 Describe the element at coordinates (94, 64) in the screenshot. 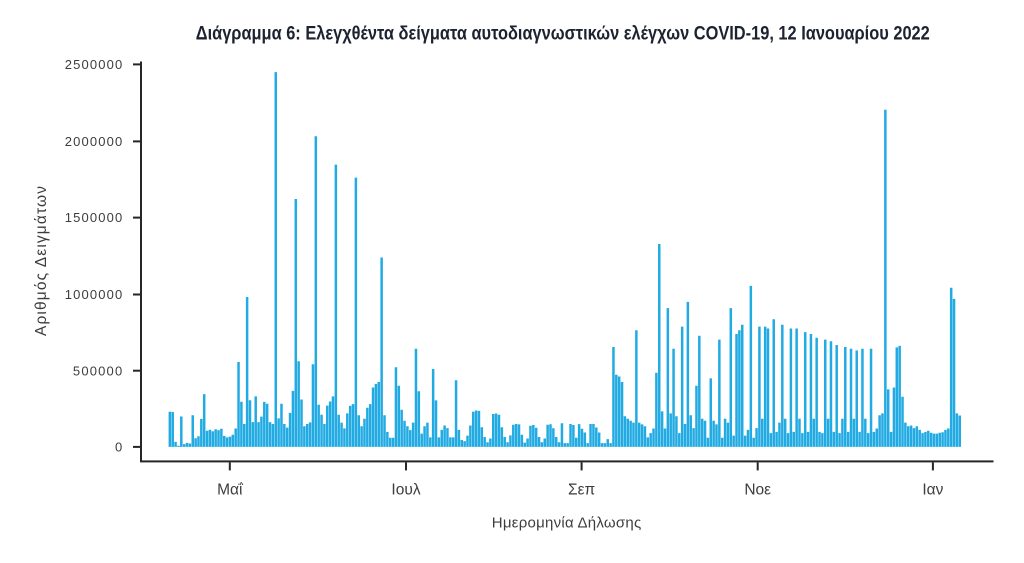

I see `svg-text: 2500000` at that location.